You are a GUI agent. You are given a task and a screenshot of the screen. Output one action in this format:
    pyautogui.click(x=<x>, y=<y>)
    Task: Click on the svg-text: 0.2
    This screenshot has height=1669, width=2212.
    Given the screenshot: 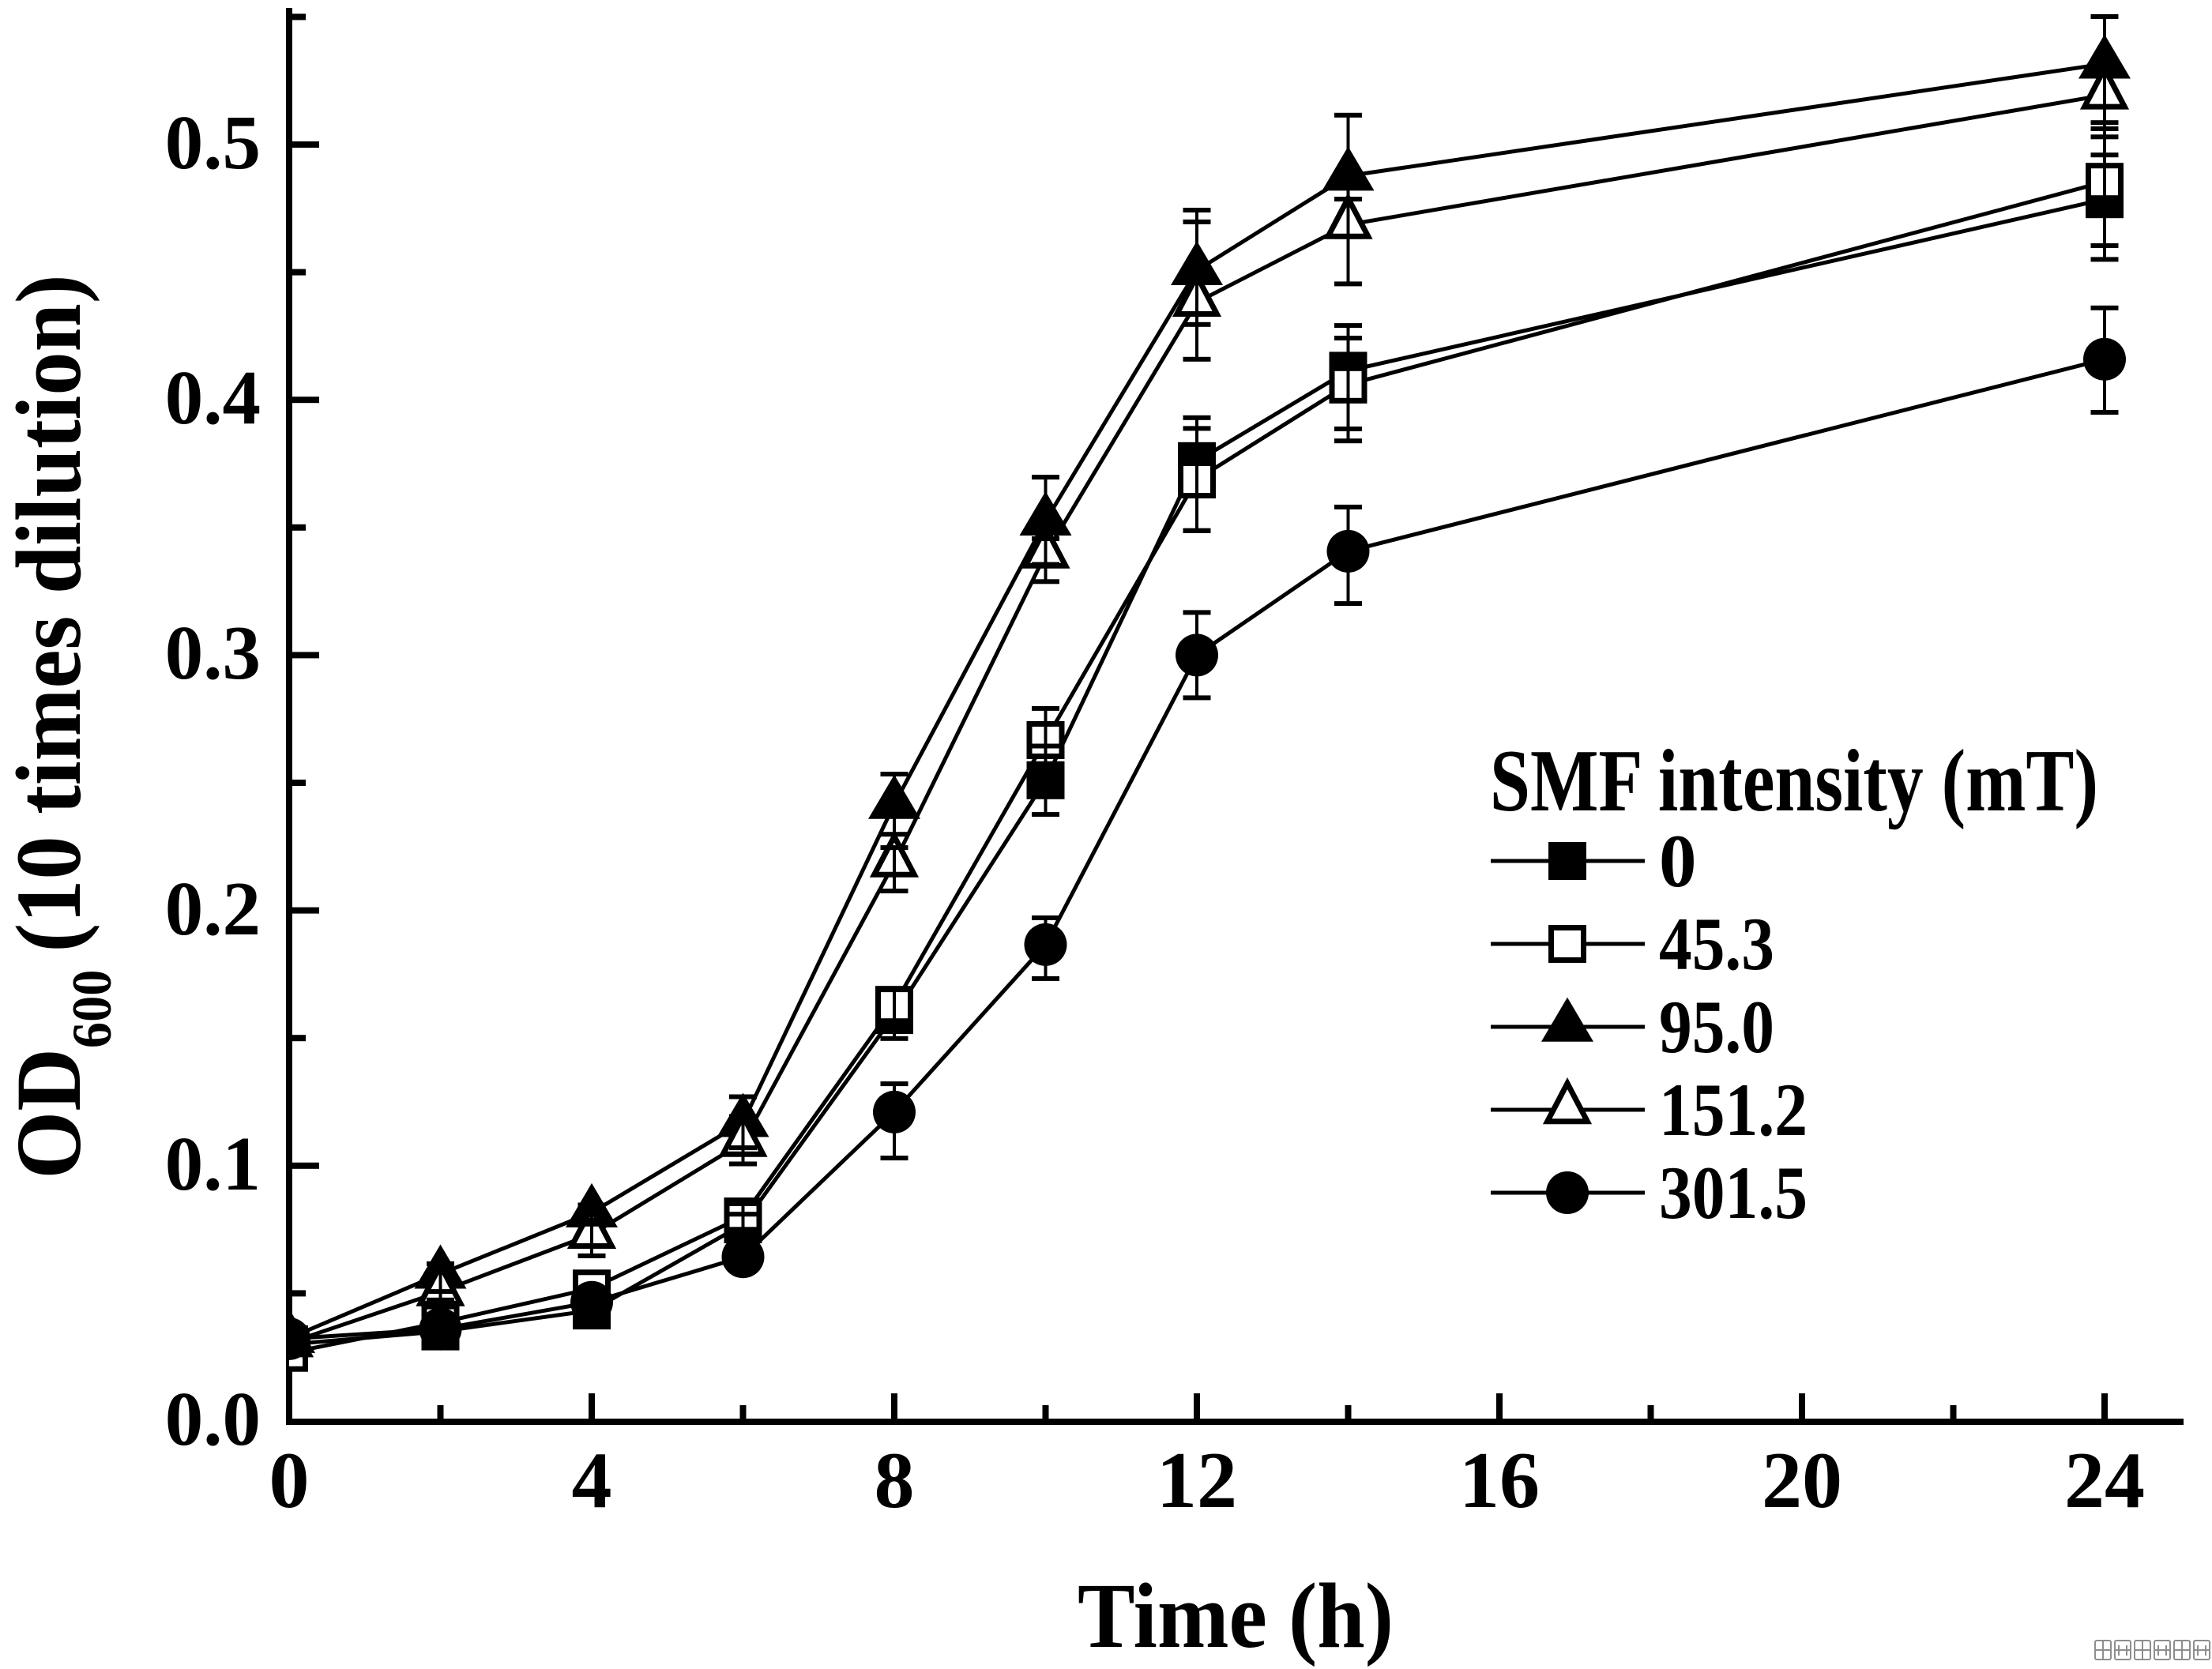 What is the action you would take?
    pyautogui.click(x=213, y=908)
    